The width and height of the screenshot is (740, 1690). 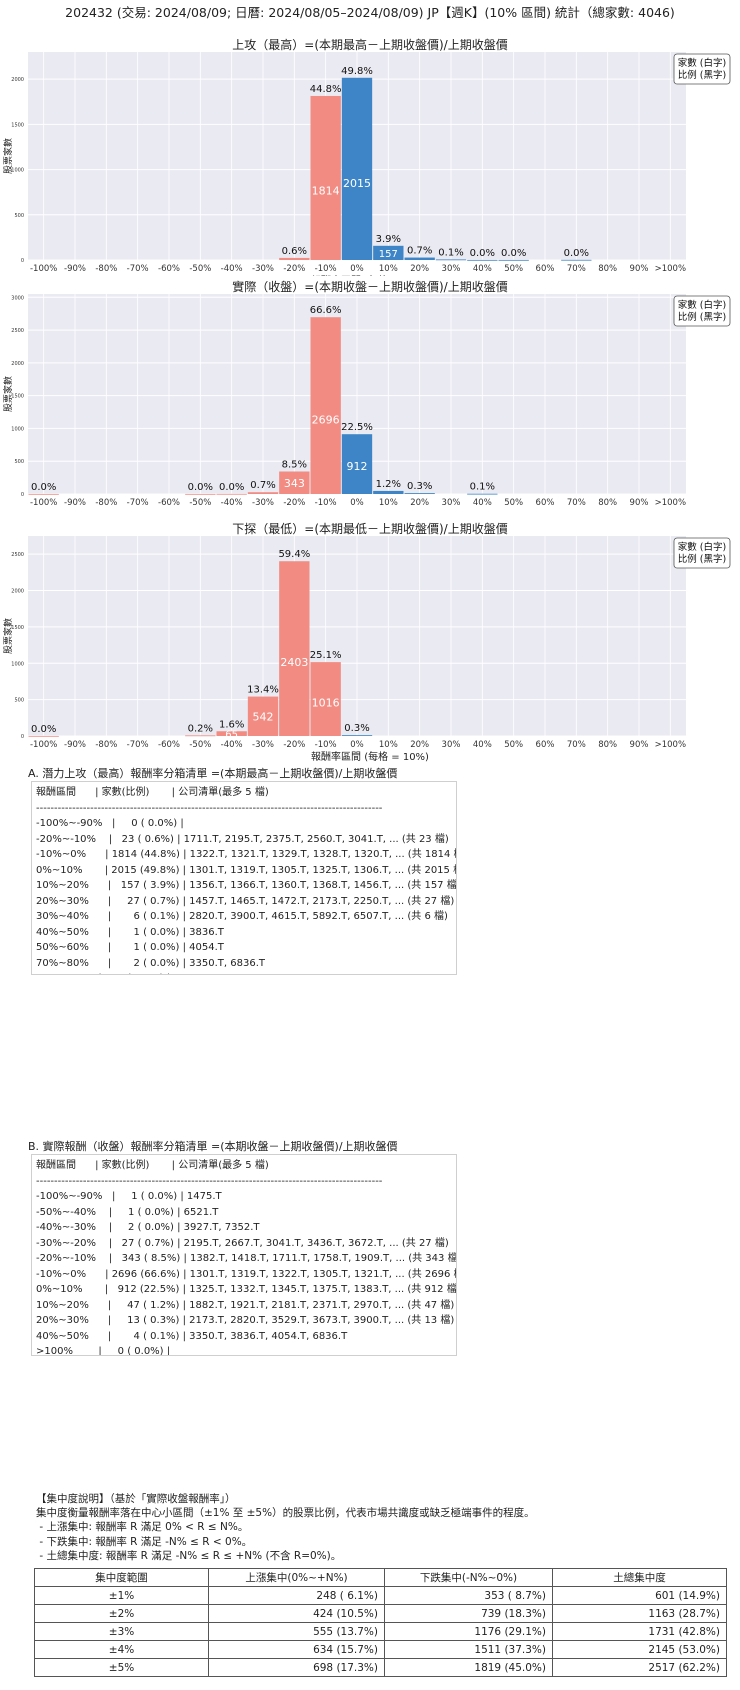 What do you see at coordinates (121, 1667) in the screenshot?
I see `table-cell: ±5%` at bounding box center [121, 1667].